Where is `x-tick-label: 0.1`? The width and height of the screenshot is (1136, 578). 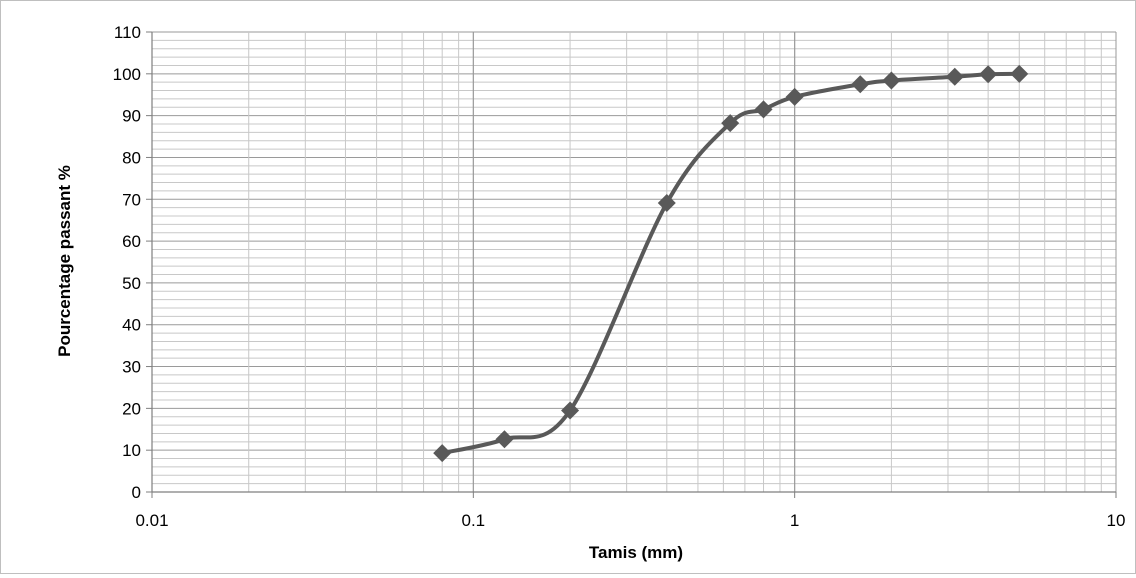 x-tick-label: 0.1 is located at coordinates (474, 520).